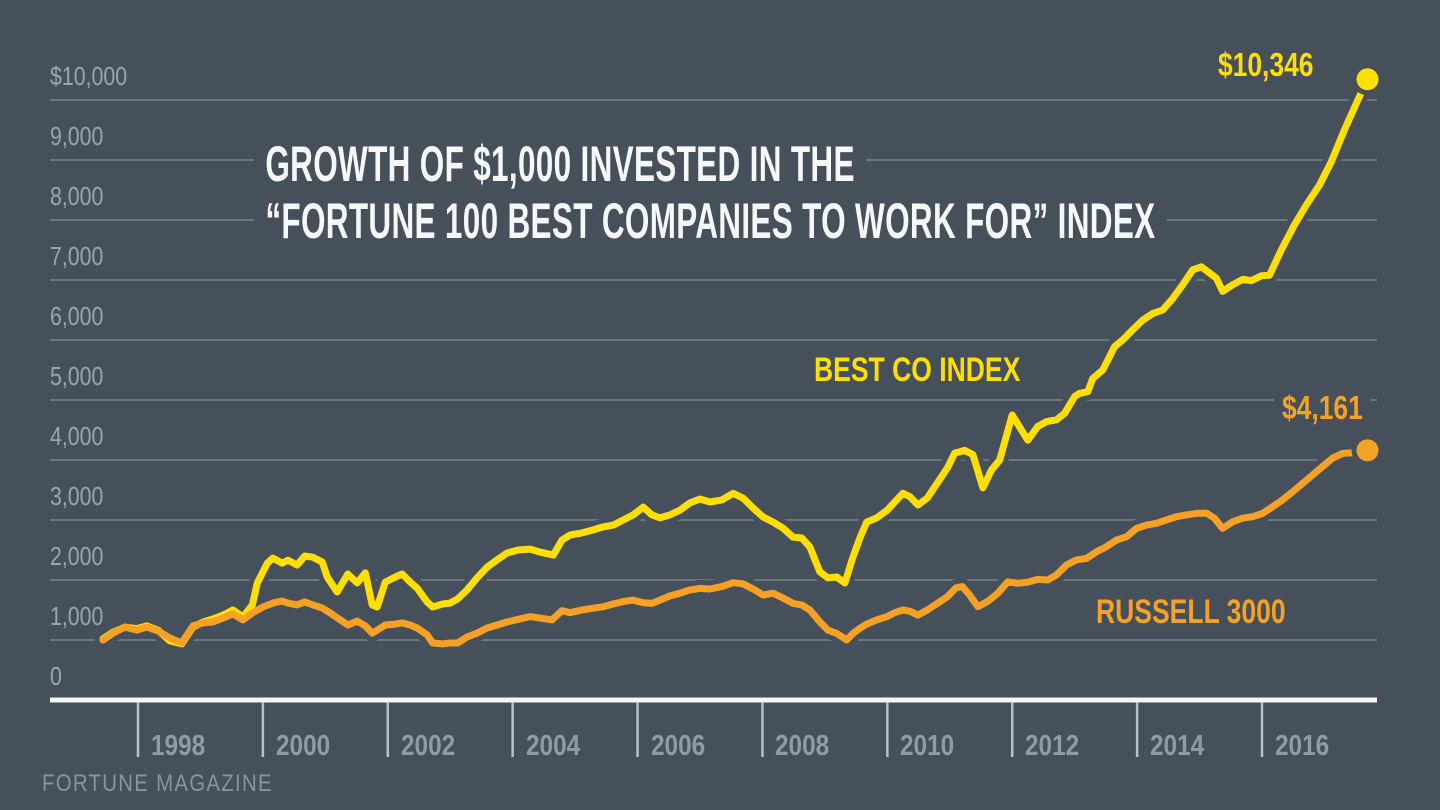  What do you see at coordinates (77, 256) in the screenshot?
I see `y-tick-label-text: 7,000` at bounding box center [77, 256].